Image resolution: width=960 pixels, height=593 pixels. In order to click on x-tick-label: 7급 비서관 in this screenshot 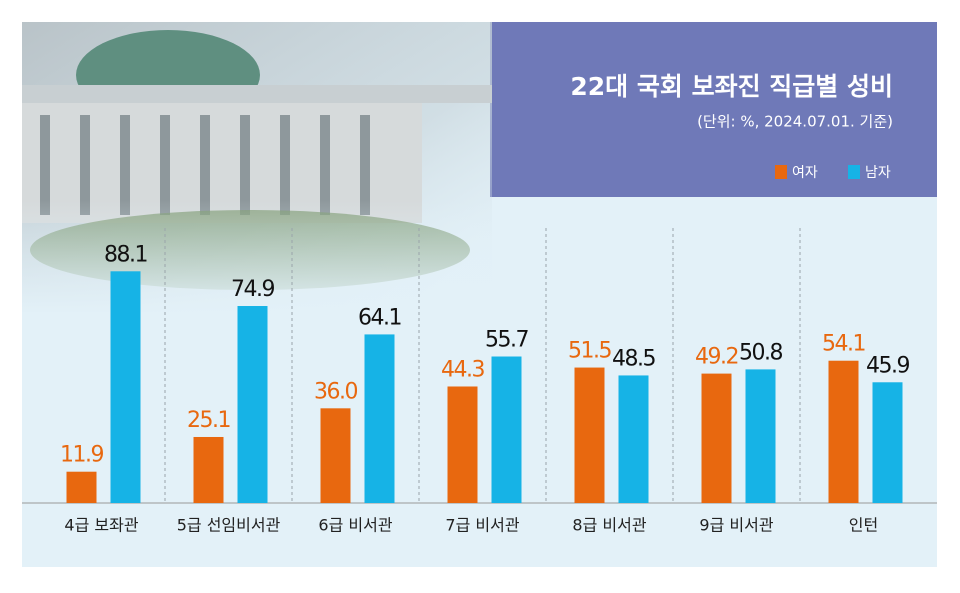, I will do `click(482, 525)`.